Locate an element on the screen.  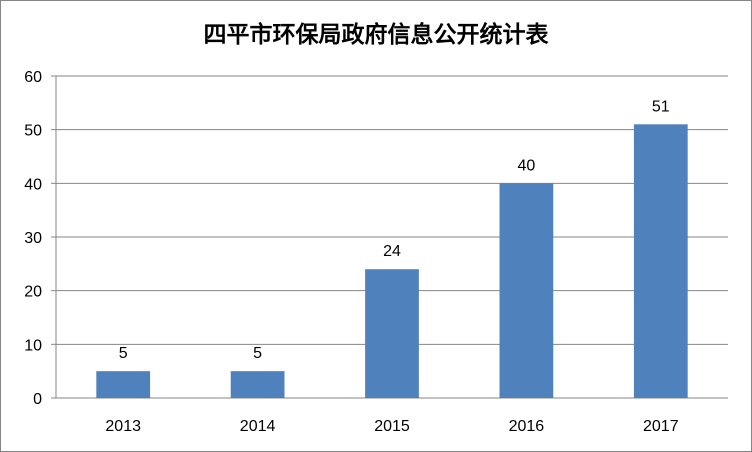
y-tick-label: 40 is located at coordinates (33, 184).